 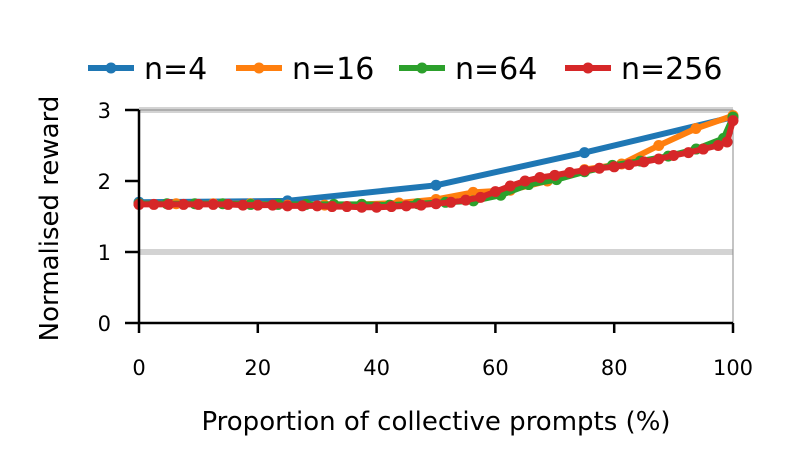 I want to click on legend-label: n=256, so click(x=671, y=69).